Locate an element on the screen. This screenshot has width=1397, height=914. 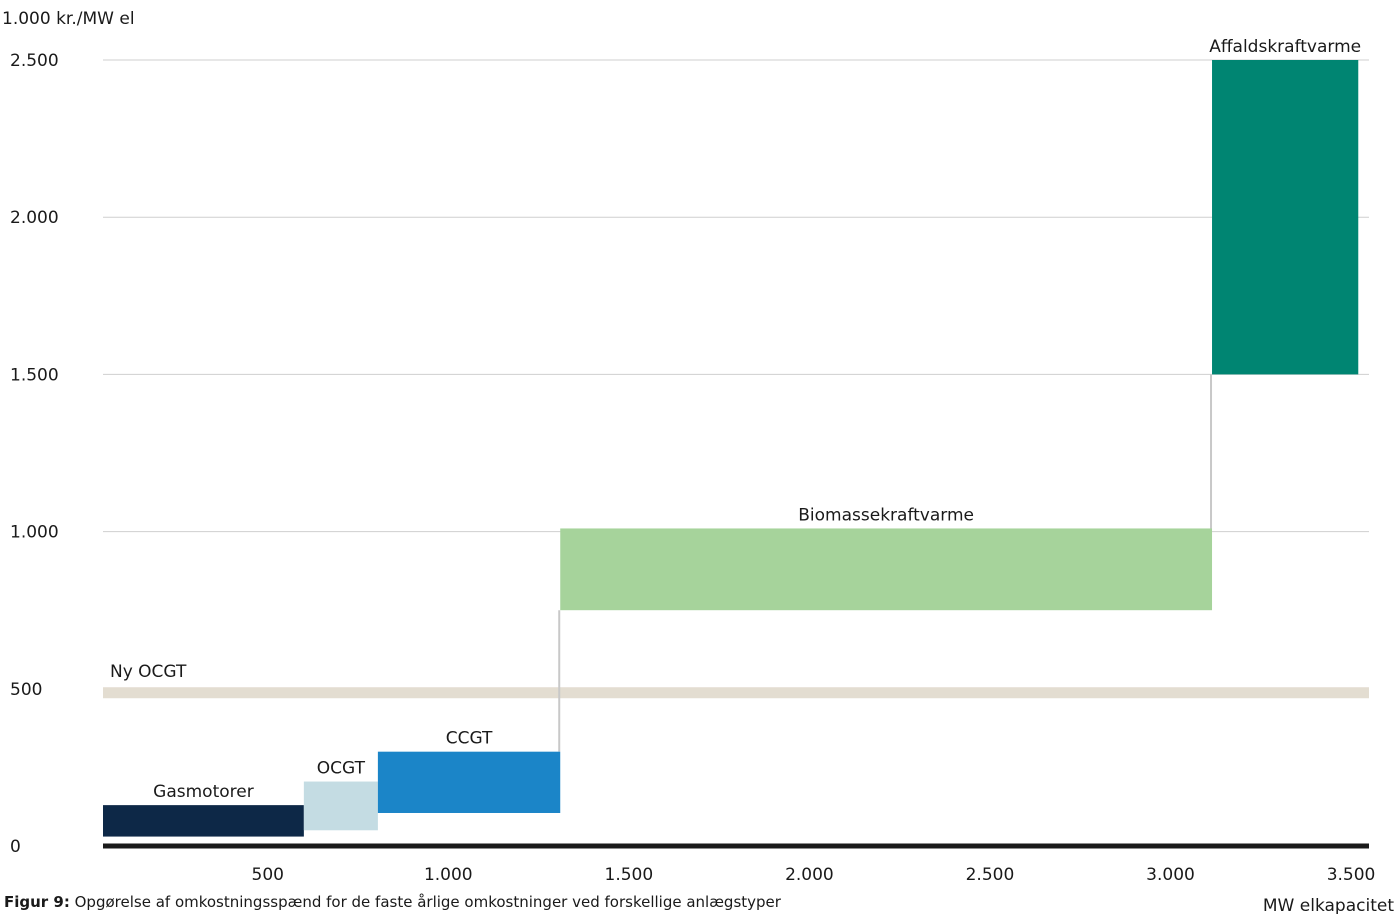
bar-ccgt is located at coordinates (469, 782).